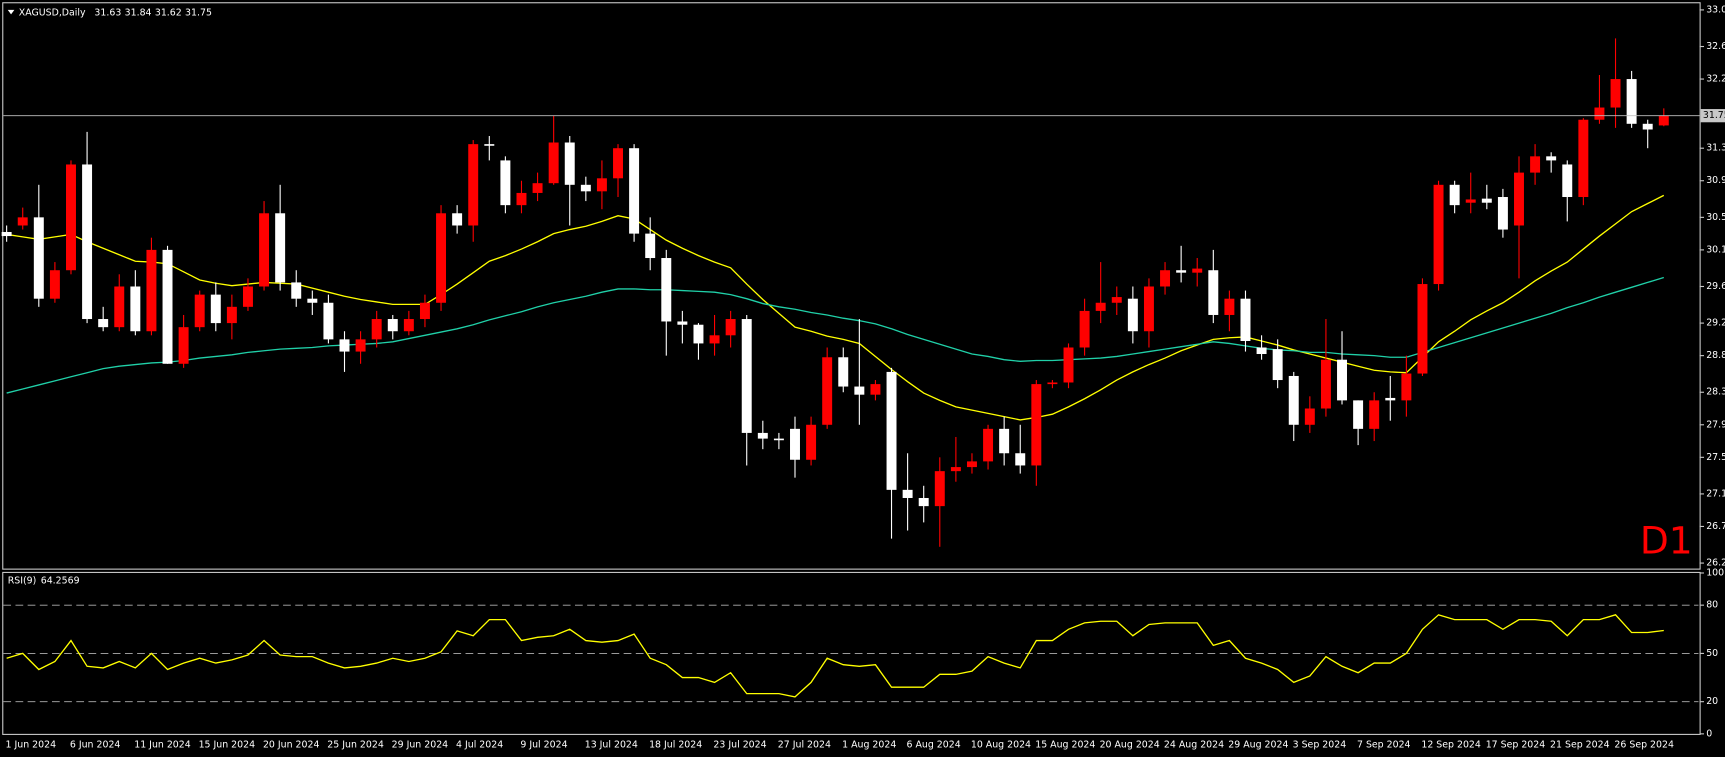 This screenshot has width=1725, height=757. I want to click on x-tick-label: 20 Aug 2024, so click(1130, 744).